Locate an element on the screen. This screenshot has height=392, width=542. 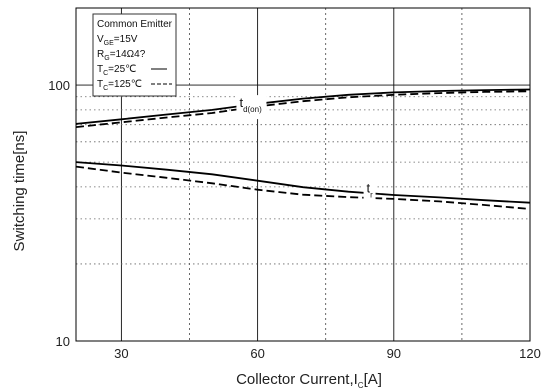
x-axis-title-unit: [A] is located at coordinates (373, 379).